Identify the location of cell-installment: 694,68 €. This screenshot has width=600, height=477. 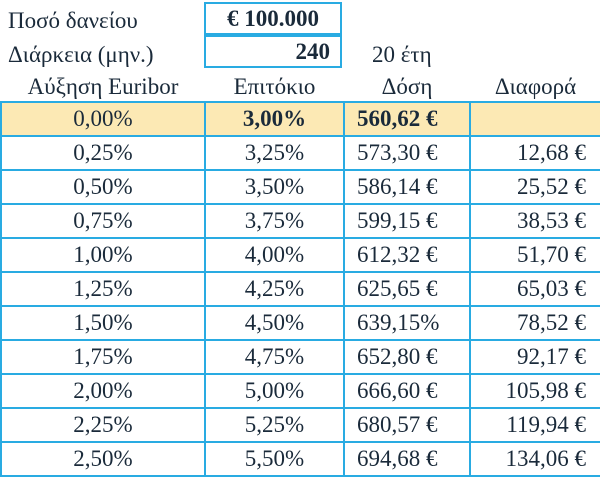
(407, 459).